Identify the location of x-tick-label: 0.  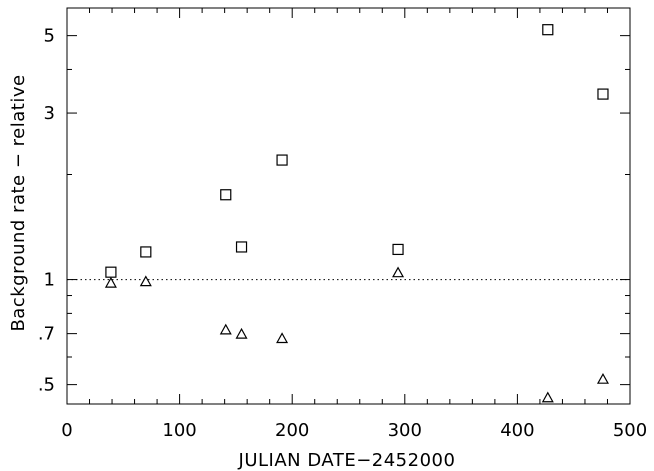
(66, 430).